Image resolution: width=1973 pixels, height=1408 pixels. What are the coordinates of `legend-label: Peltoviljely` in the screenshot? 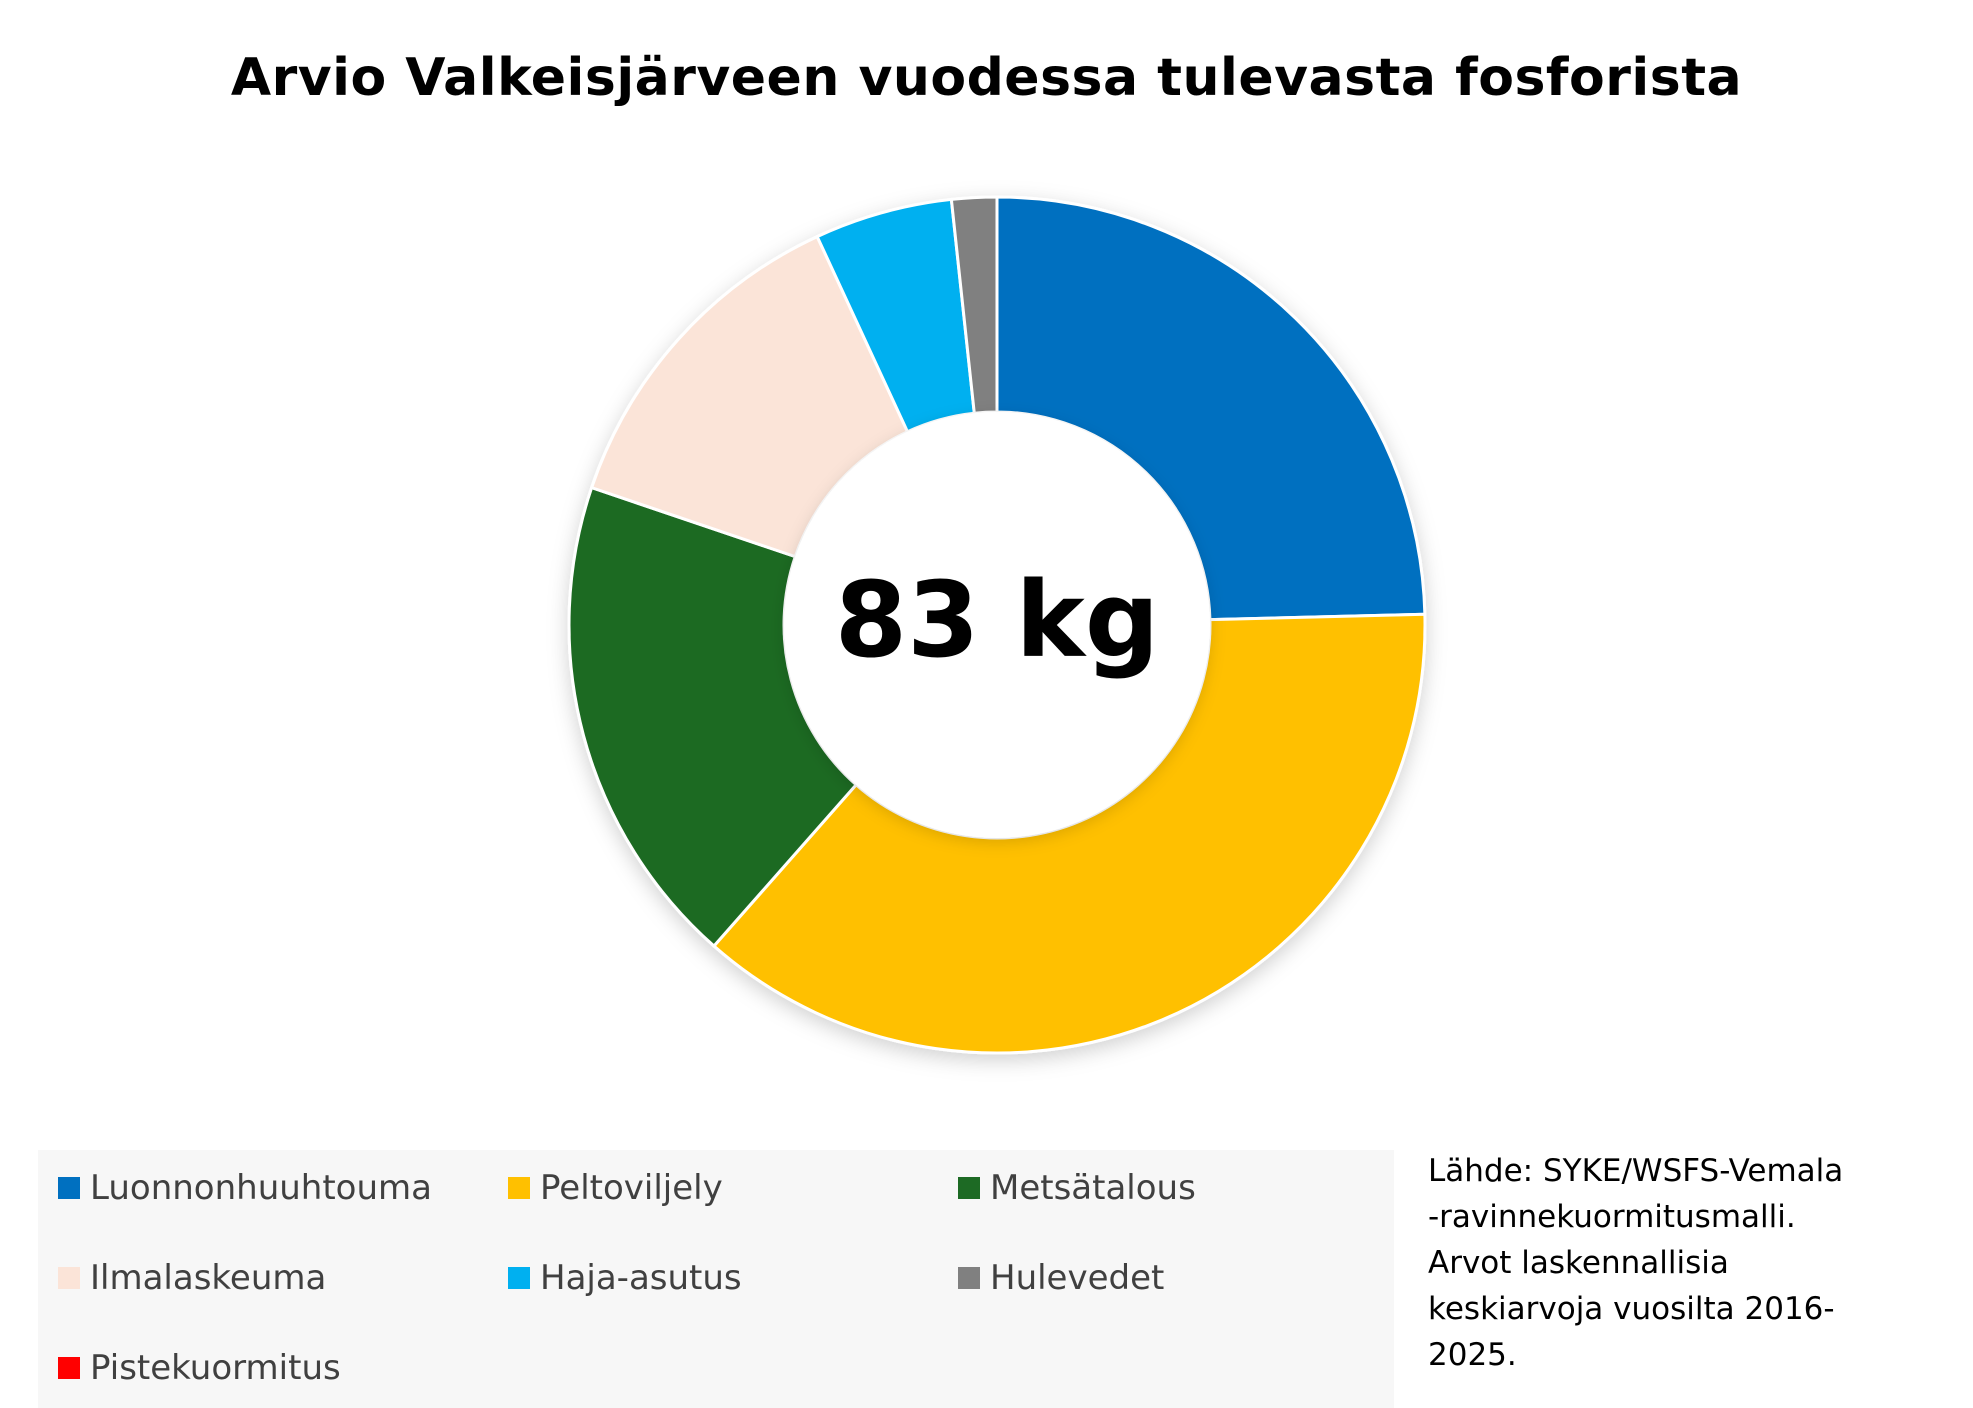 It's located at (631, 1188).